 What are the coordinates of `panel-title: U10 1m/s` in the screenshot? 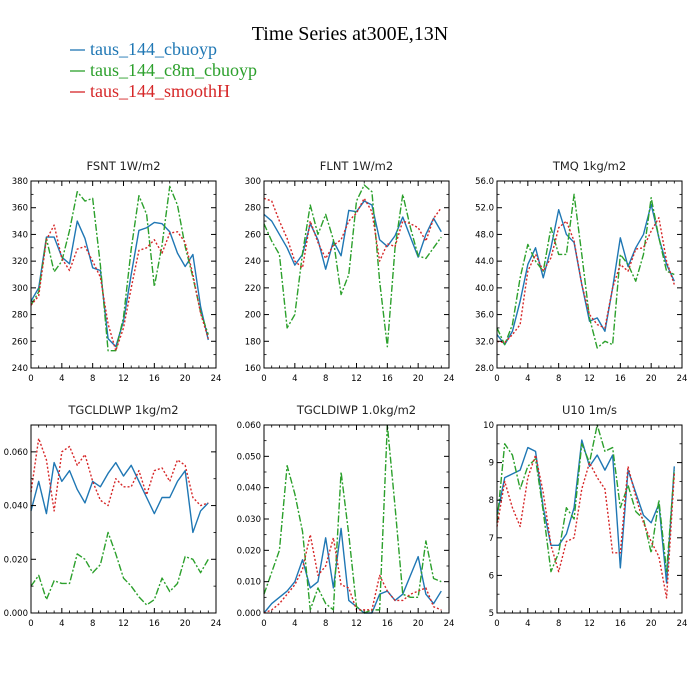 It's located at (589, 410).